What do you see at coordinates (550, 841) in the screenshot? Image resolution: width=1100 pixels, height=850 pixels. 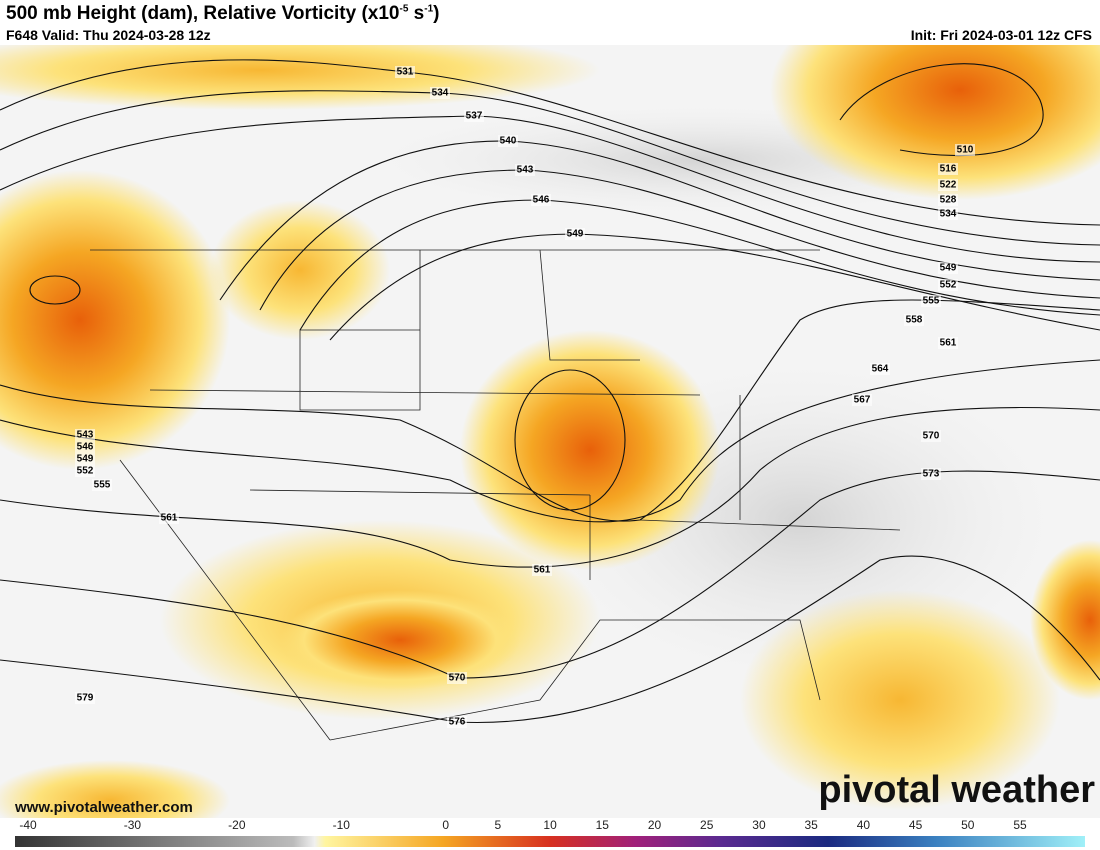 I see `colorbar` at bounding box center [550, 841].